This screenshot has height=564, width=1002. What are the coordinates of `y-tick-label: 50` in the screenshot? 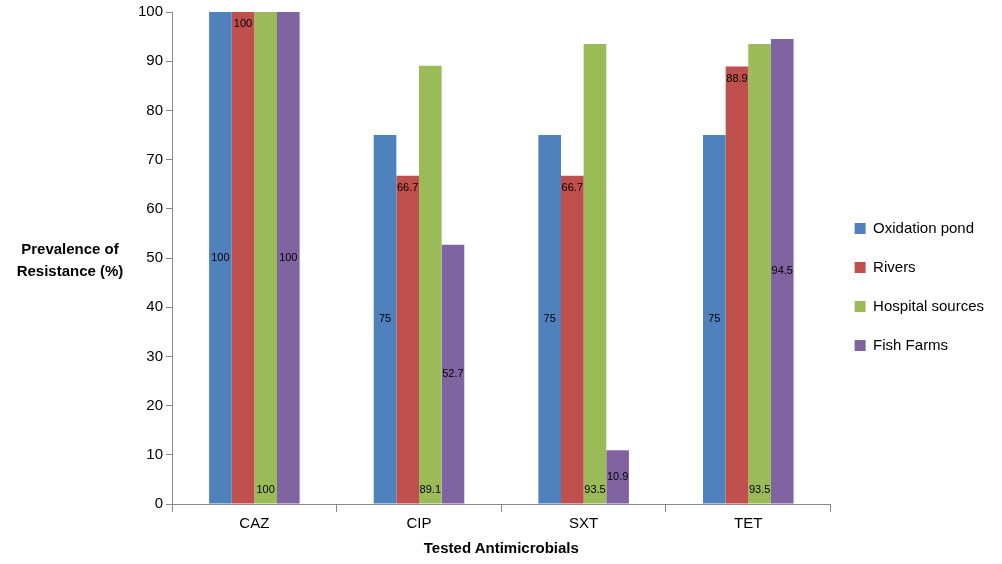 It's located at (155, 257).